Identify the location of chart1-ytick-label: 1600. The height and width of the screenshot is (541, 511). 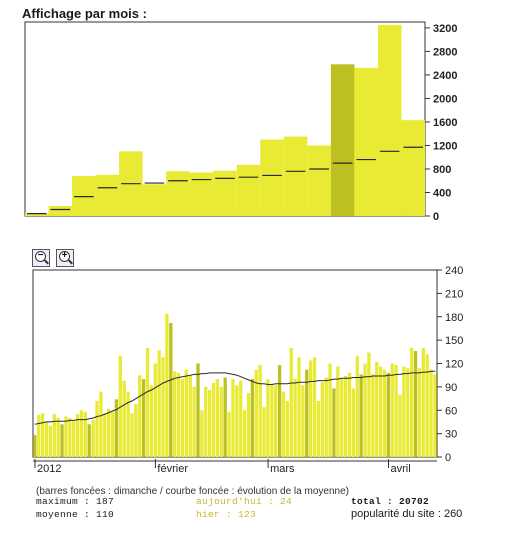
(445, 123).